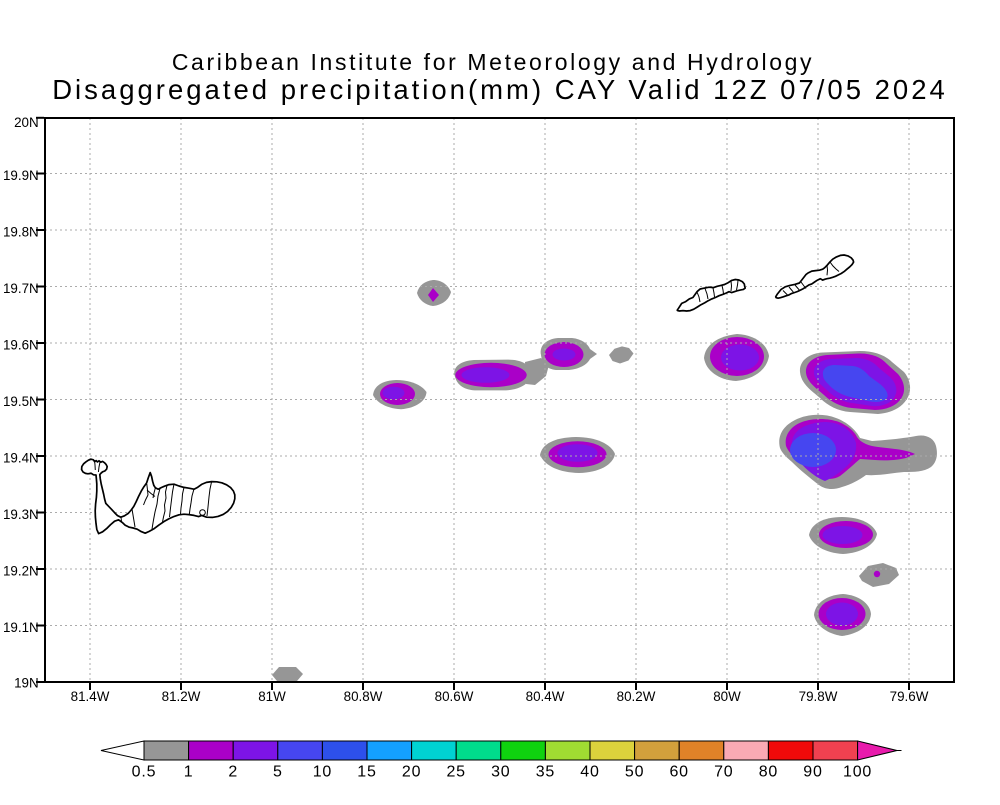 The image size is (1000, 805). What do you see at coordinates (21, 571) in the screenshot?
I see `svg-text: 19.2N` at bounding box center [21, 571].